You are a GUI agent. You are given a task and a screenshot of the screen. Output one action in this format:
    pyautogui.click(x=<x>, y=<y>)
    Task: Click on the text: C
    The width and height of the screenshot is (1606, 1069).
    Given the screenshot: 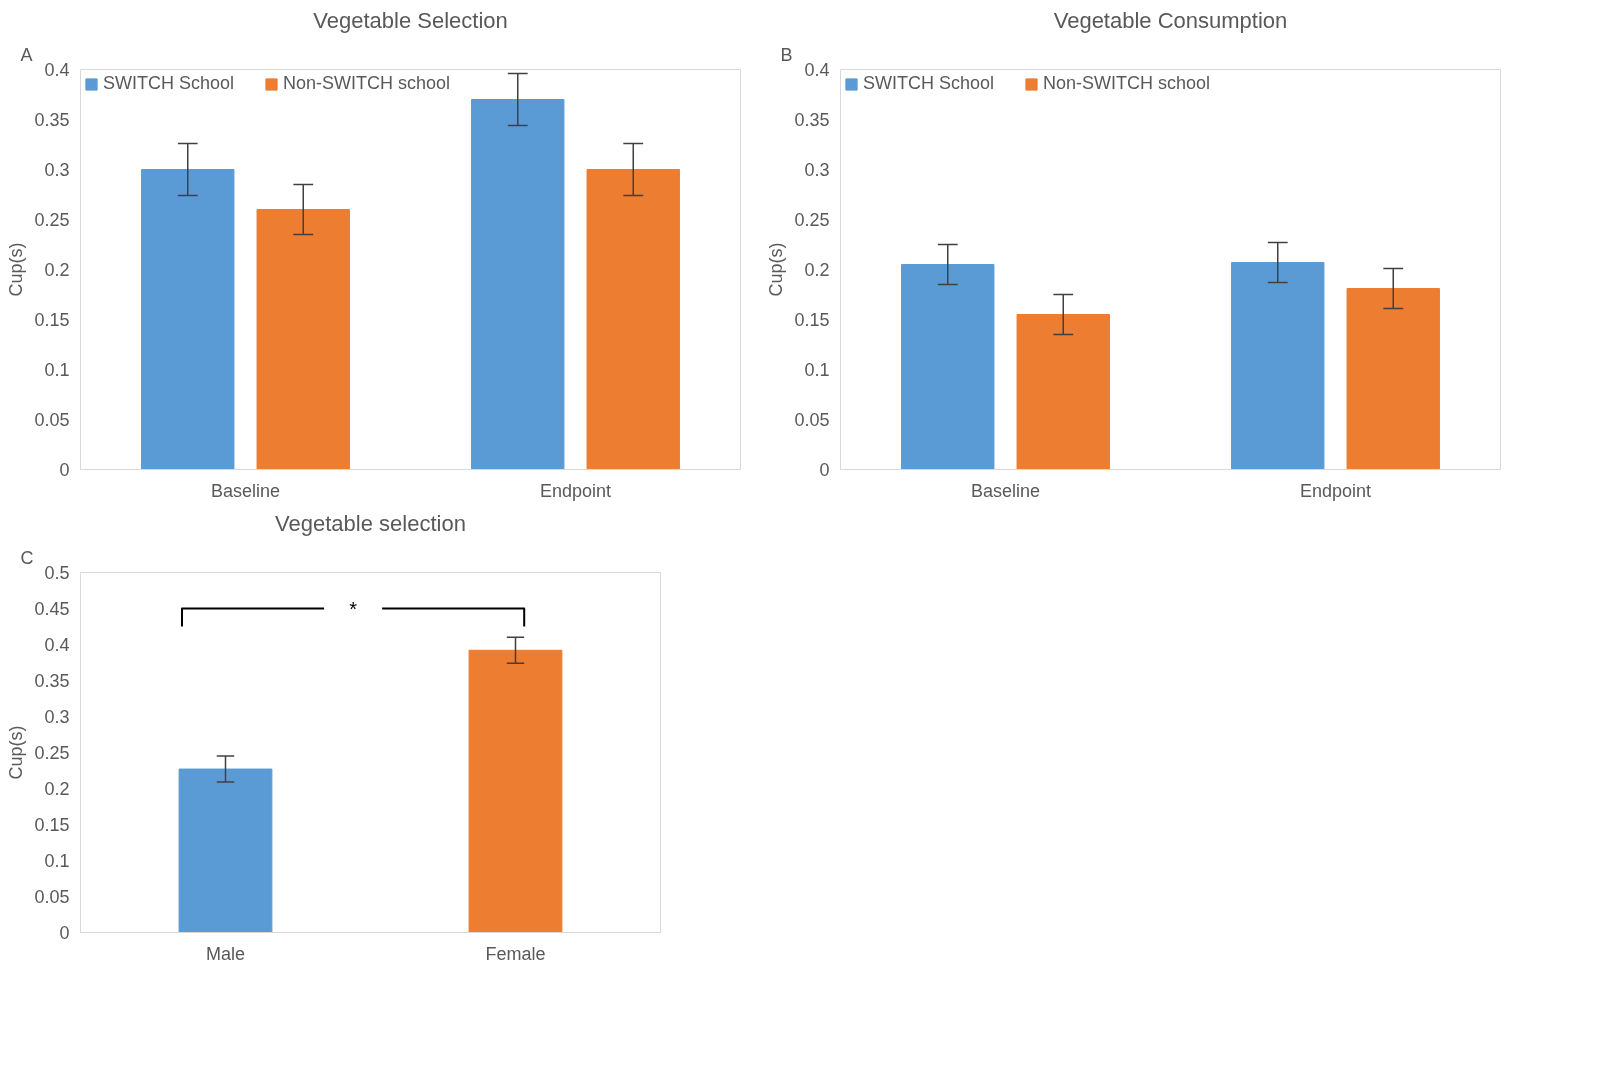 What is the action you would take?
    pyautogui.click(x=27, y=557)
    